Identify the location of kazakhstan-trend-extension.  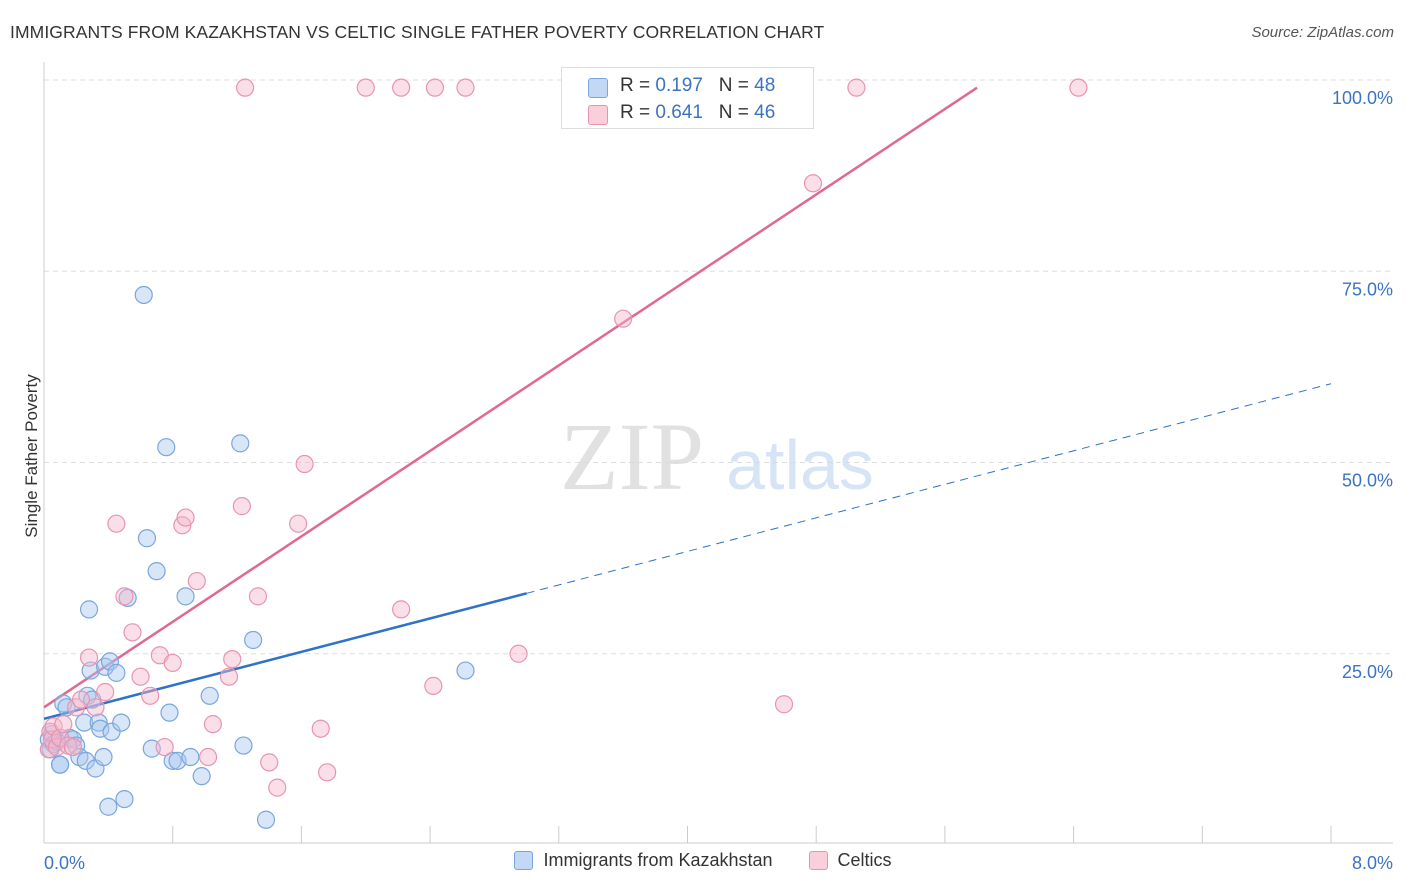
(929, 488).